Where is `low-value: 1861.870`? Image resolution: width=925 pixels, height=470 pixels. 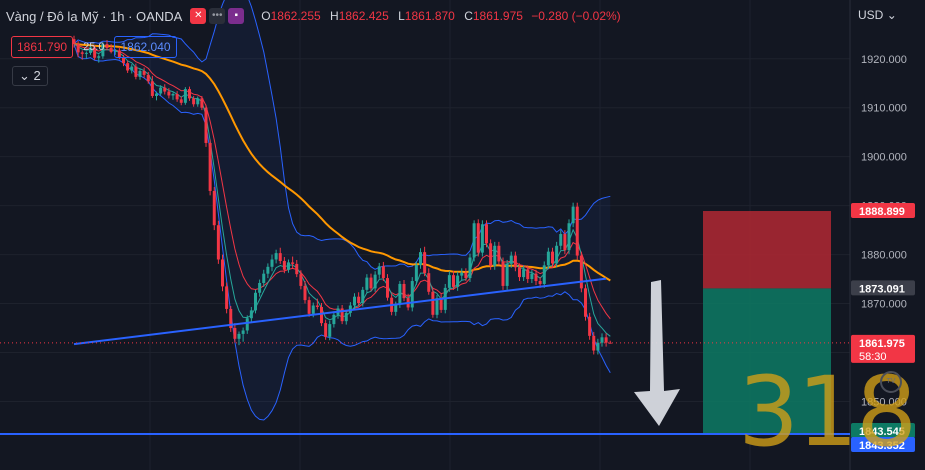 low-value: 1861.870 is located at coordinates (429, 16).